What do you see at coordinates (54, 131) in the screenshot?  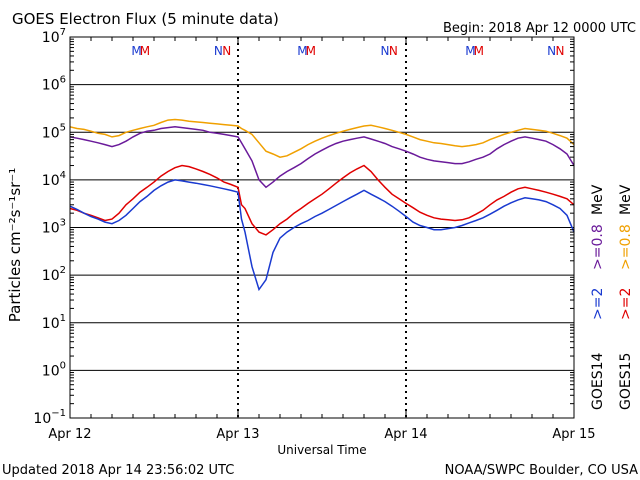 I see `y-tick-label: 10⁵` at bounding box center [54, 131].